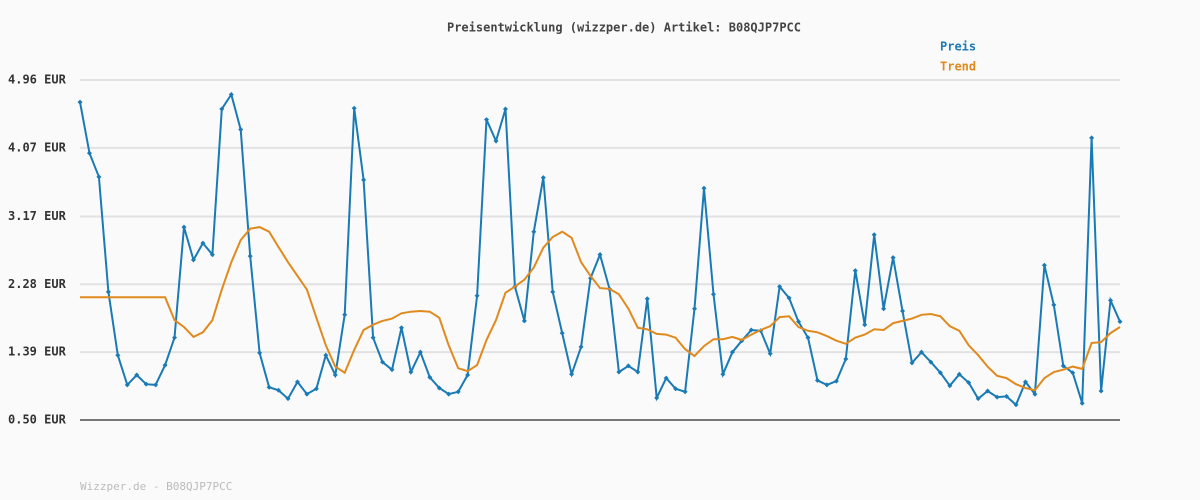 Image resolution: width=1200 pixels, height=500 pixels. Describe the element at coordinates (156, 486) in the screenshot. I see `footer: Wizzper.de - B08QJP7PCC` at that location.